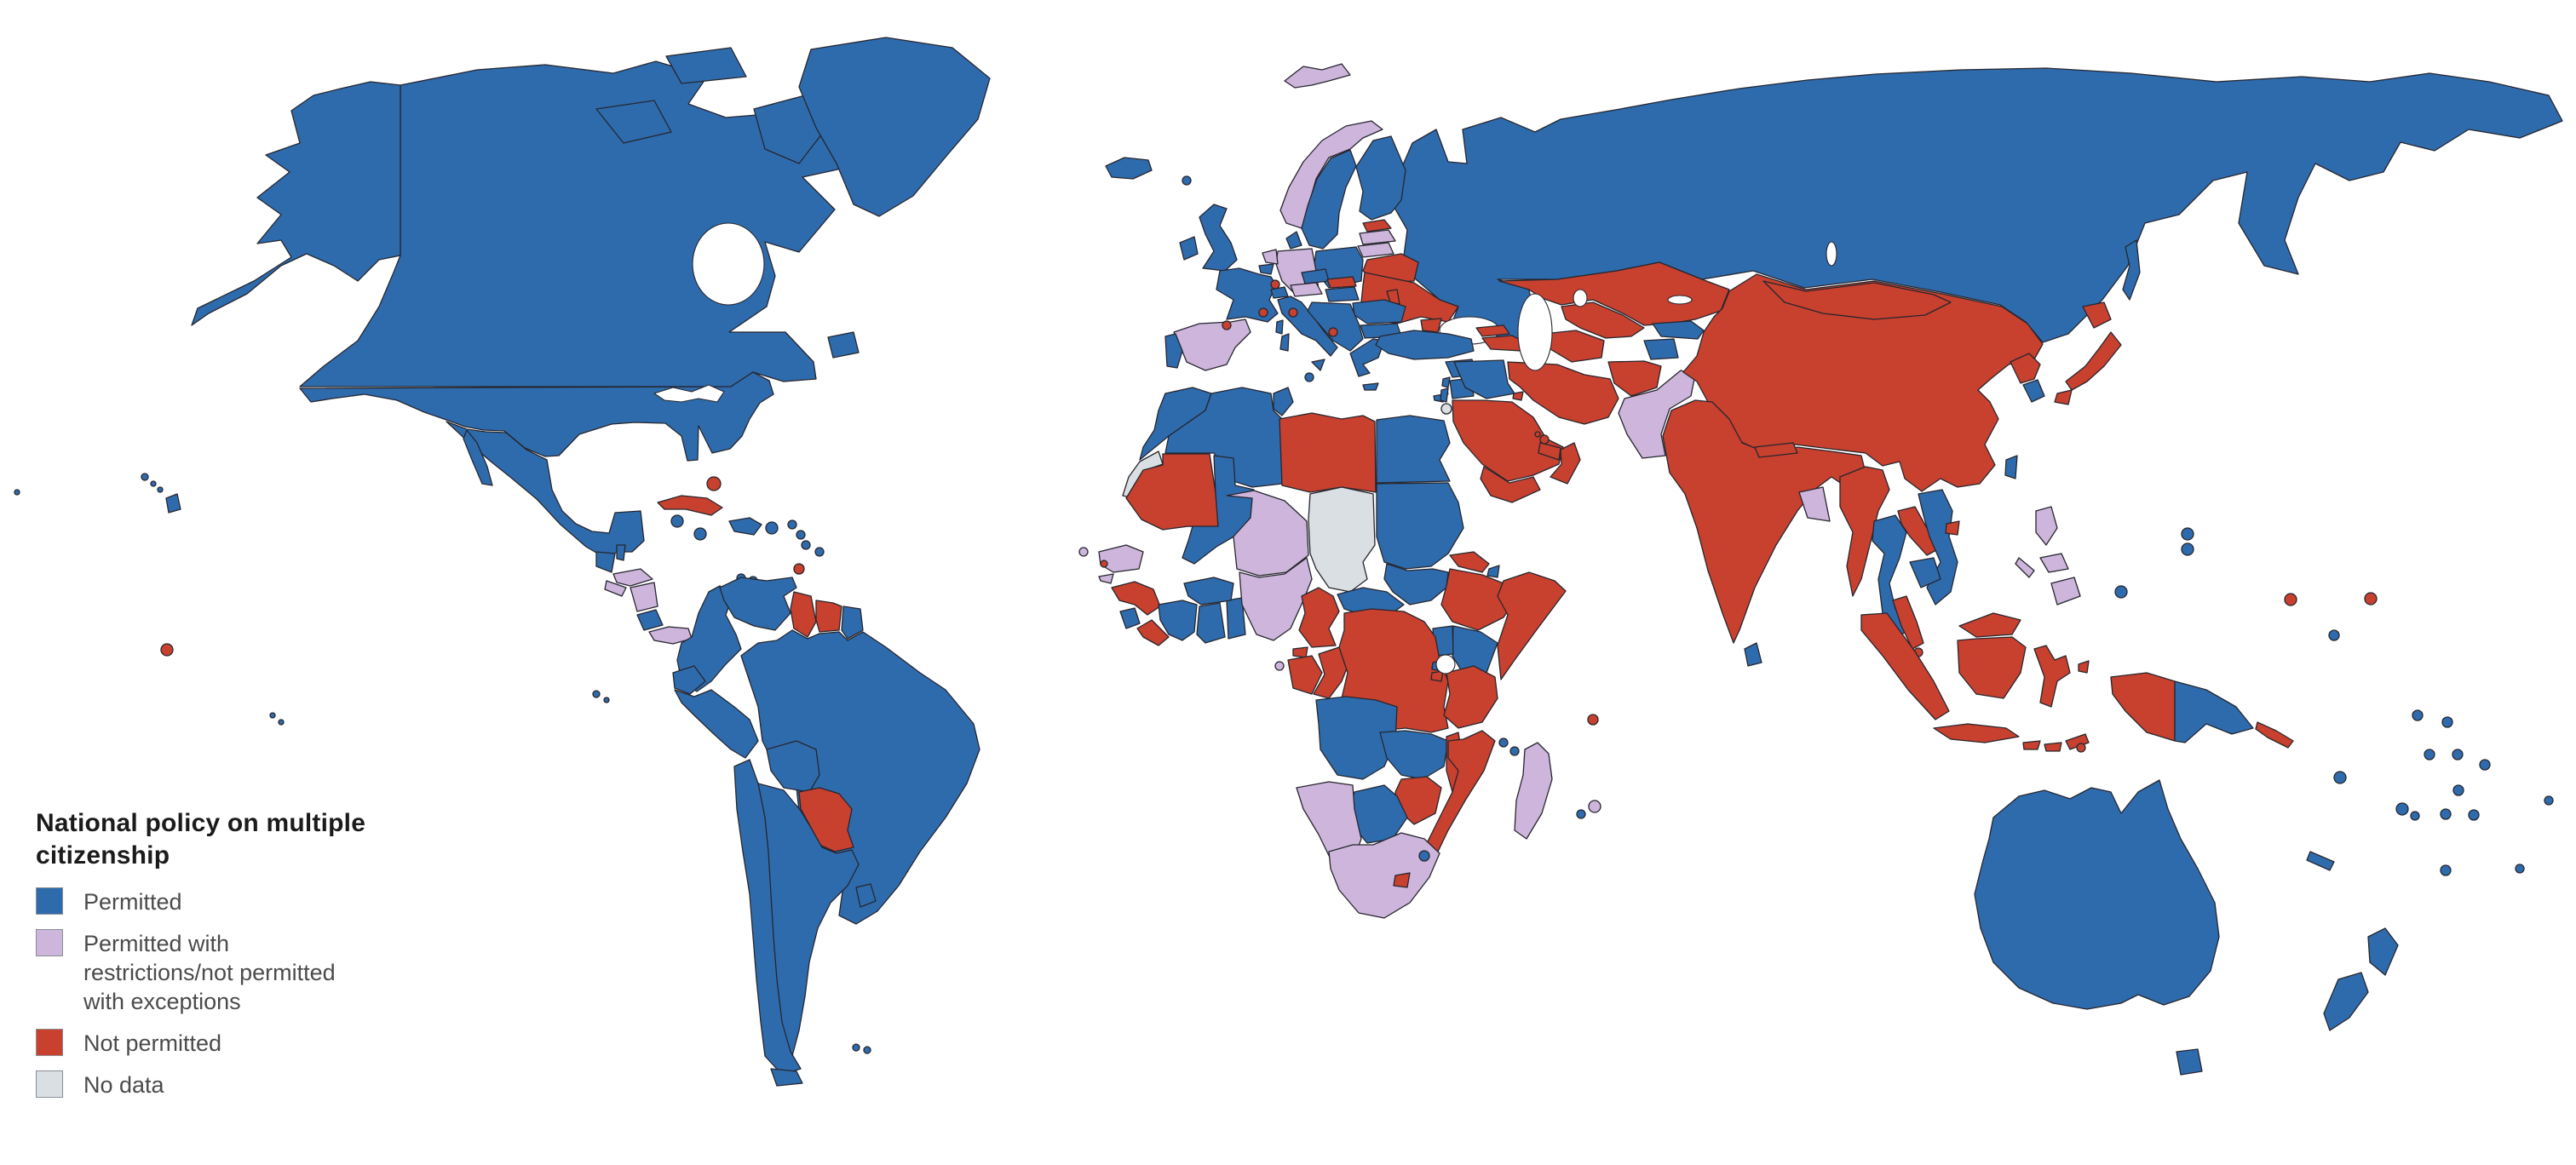  I want to click on country-timor-leste, so click(2081, 748).